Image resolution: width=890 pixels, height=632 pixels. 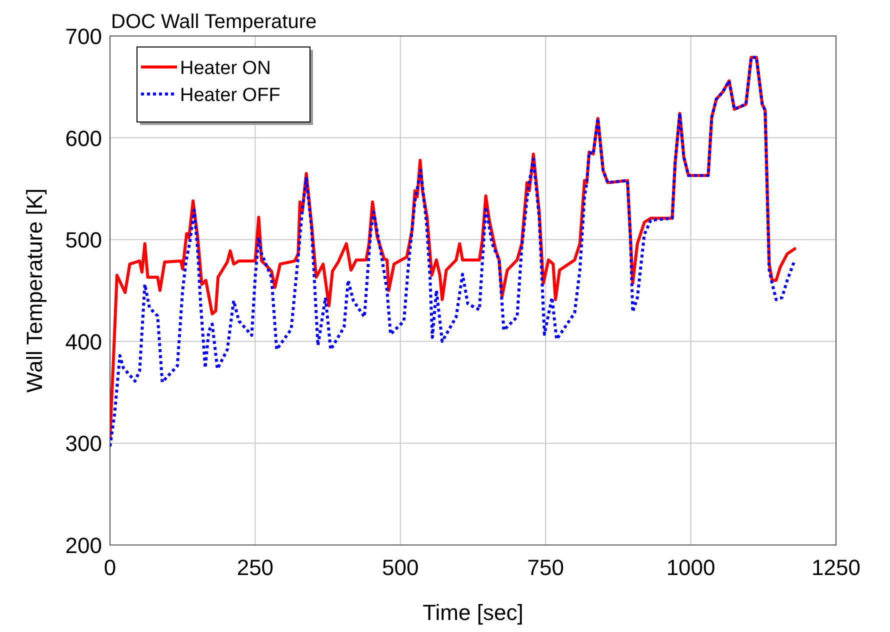 What do you see at coordinates (225, 68) in the screenshot?
I see `legend-label: Heater ON` at bounding box center [225, 68].